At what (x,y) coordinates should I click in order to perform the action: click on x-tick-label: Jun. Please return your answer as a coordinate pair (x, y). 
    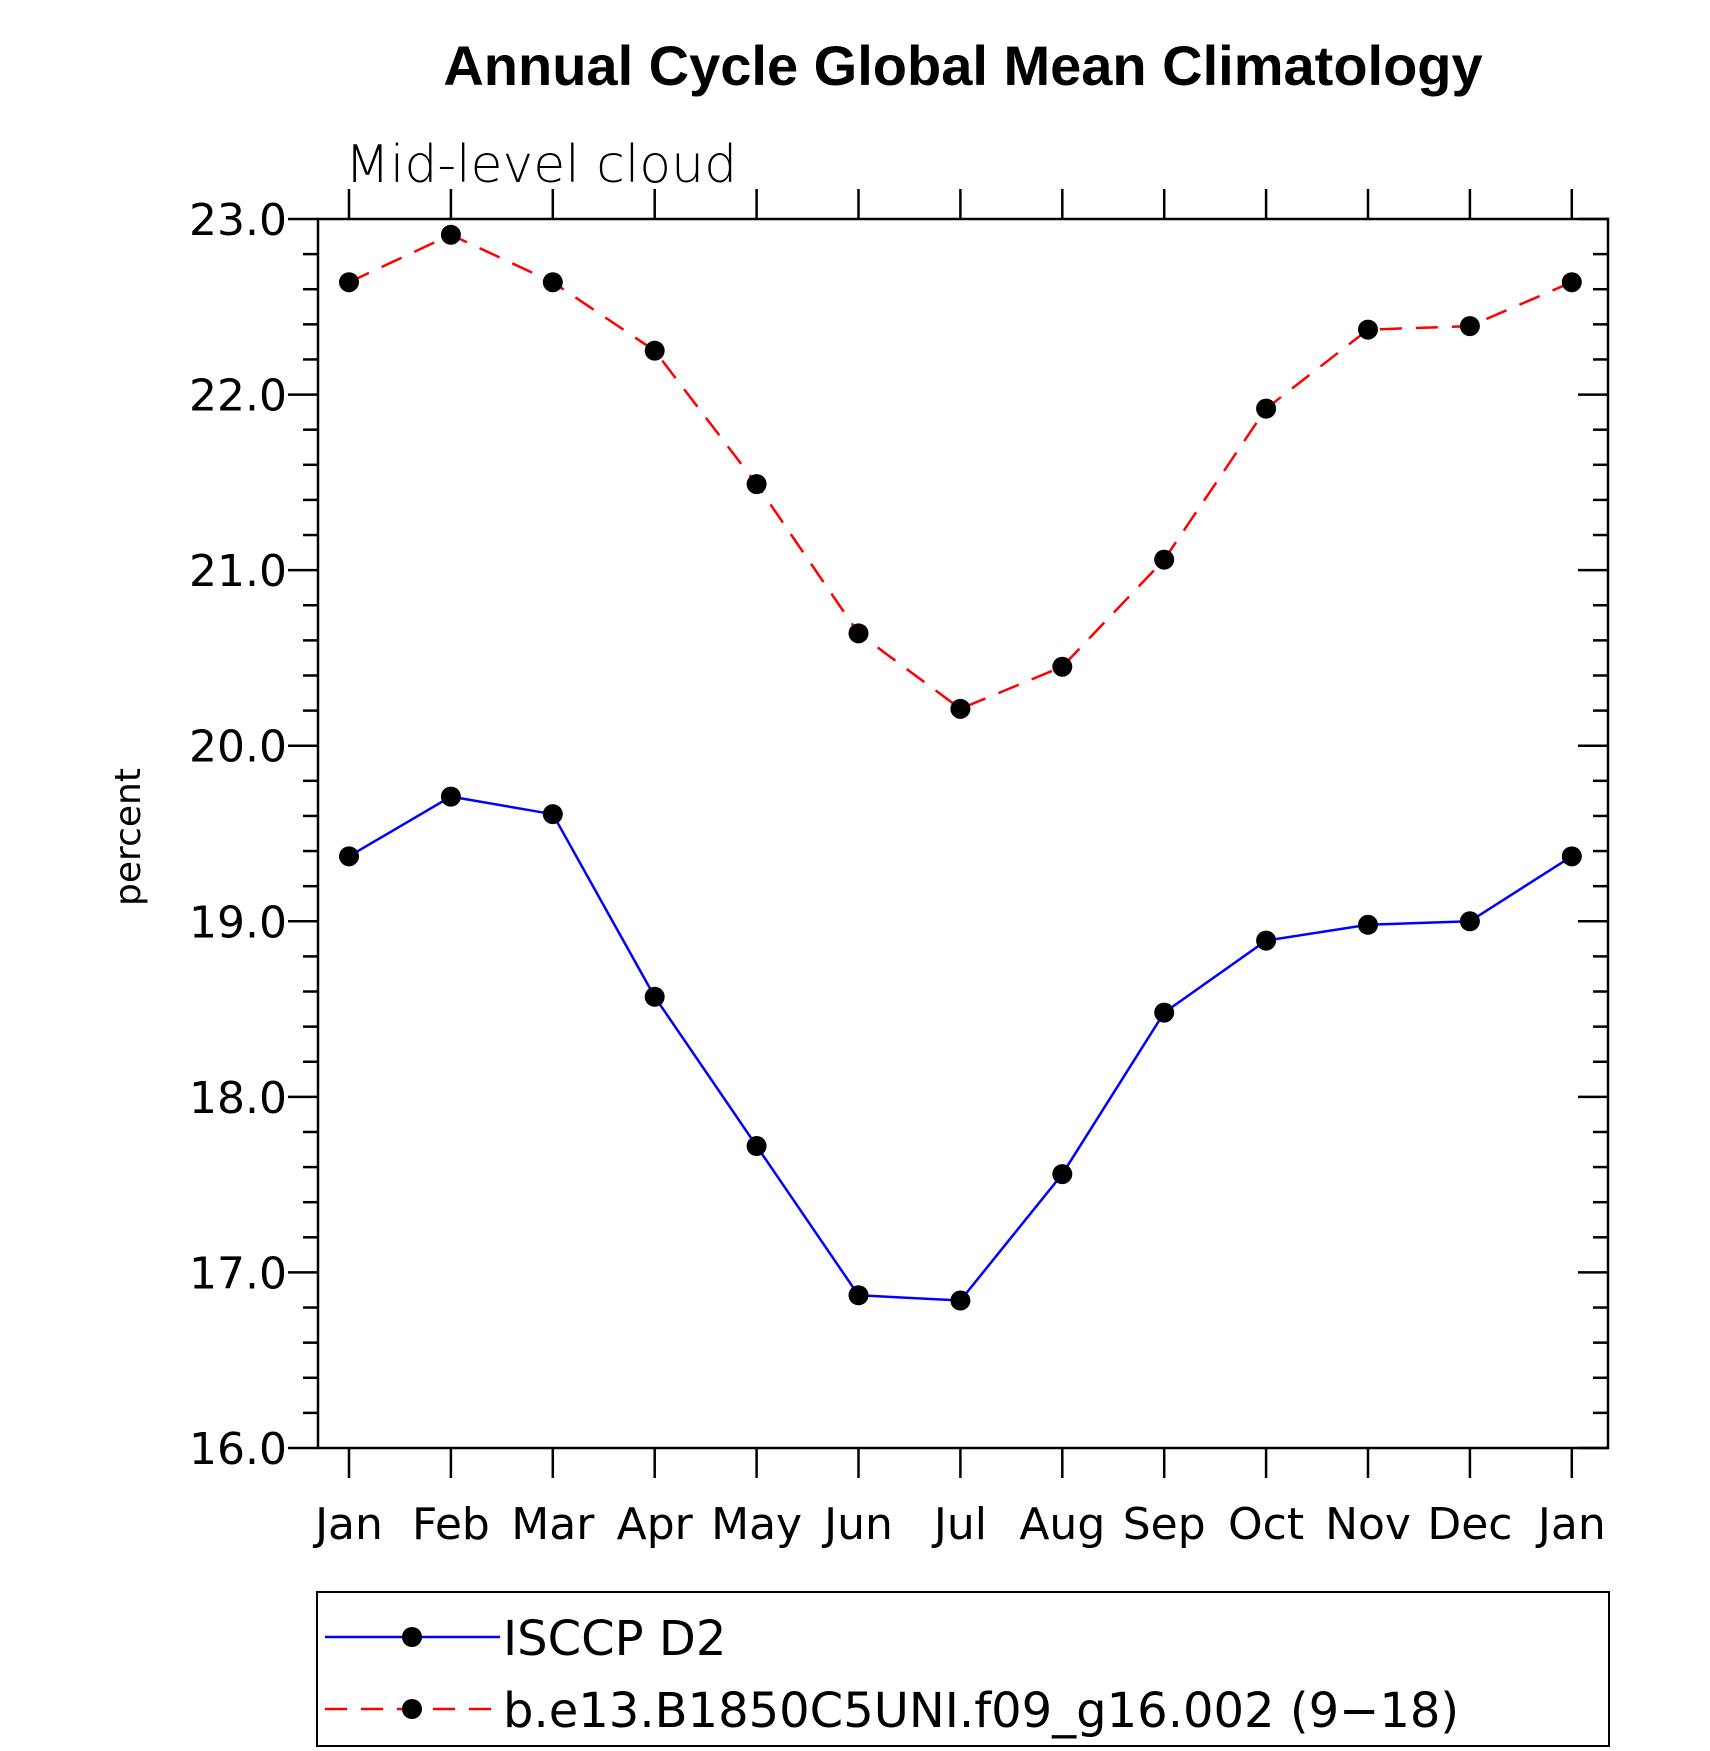
    Looking at the image, I should click on (857, 1524).